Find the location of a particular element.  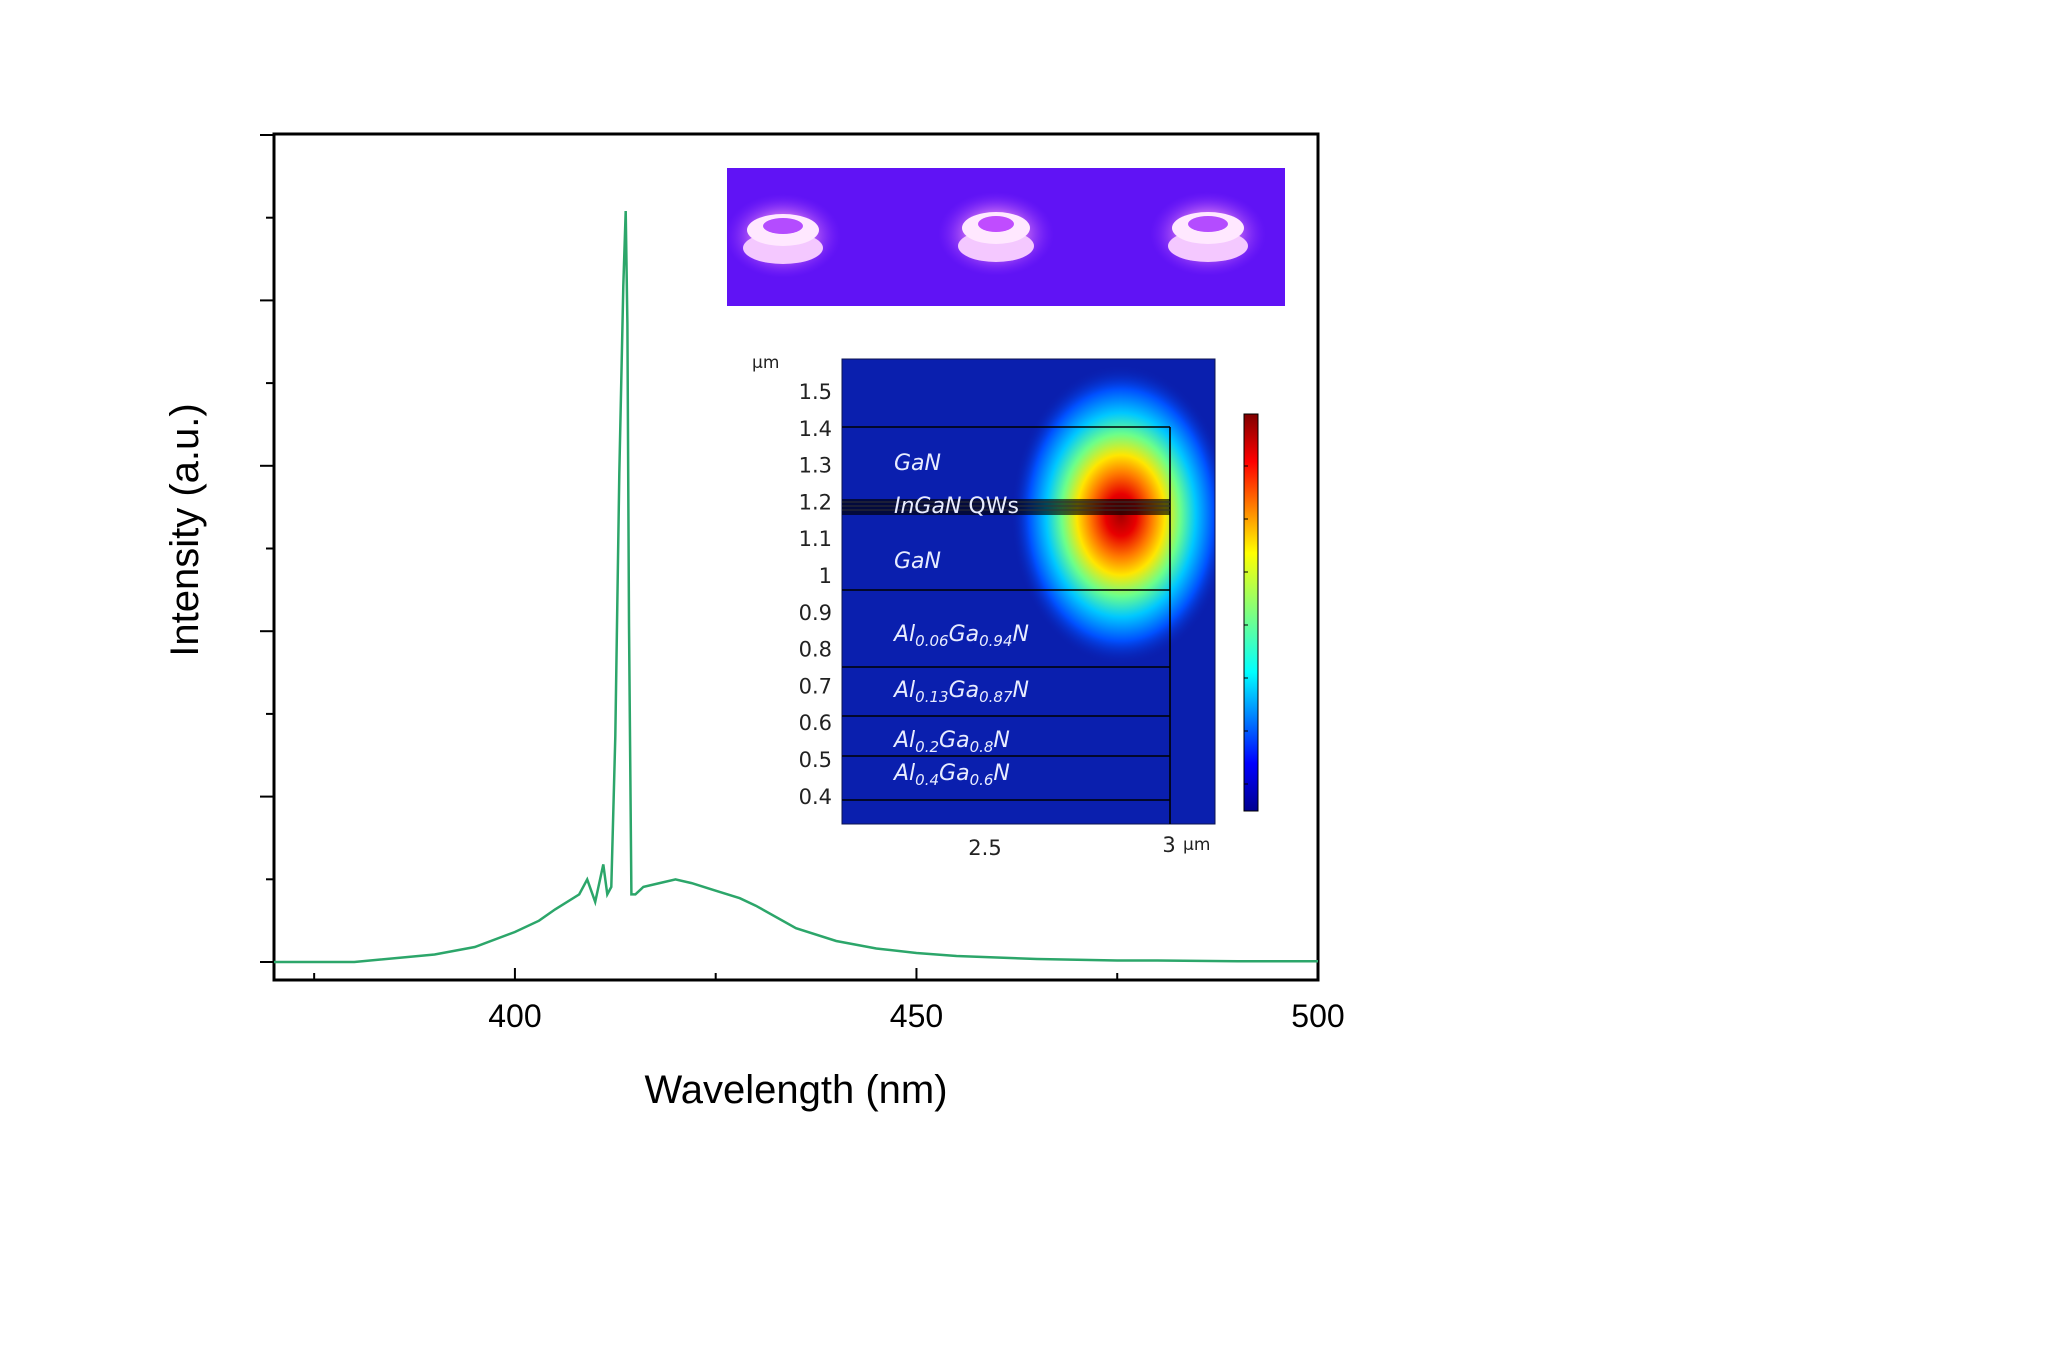

inset-y-tick-label: 0.7 is located at coordinates (815, 686).